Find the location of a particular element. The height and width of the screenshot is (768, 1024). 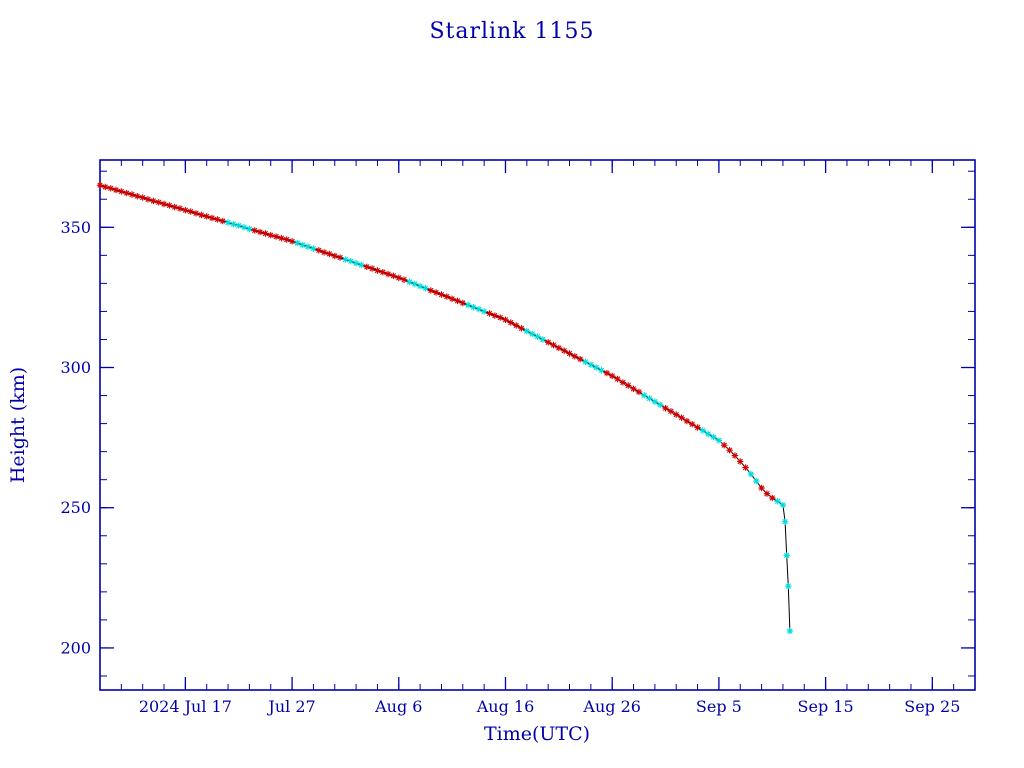

x-axis-label: Time(UTC) is located at coordinates (537, 734).